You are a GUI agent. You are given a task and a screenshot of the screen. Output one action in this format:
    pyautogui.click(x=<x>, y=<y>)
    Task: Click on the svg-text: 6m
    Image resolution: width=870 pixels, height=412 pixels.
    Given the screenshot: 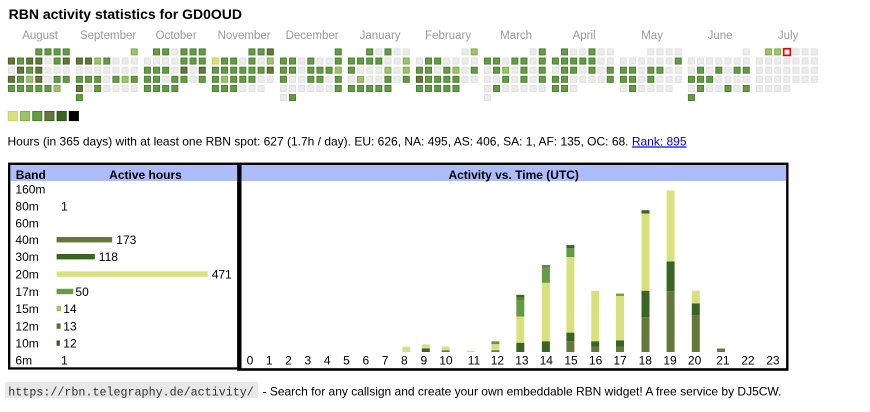 What is the action you would take?
    pyautogui.click(x=23, y=361)
    